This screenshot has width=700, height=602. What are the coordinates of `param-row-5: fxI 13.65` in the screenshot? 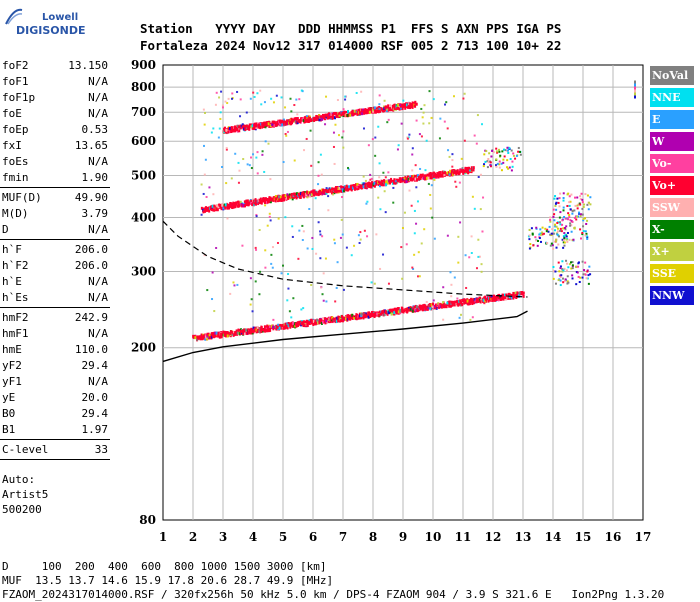 It's located at (55, 145).